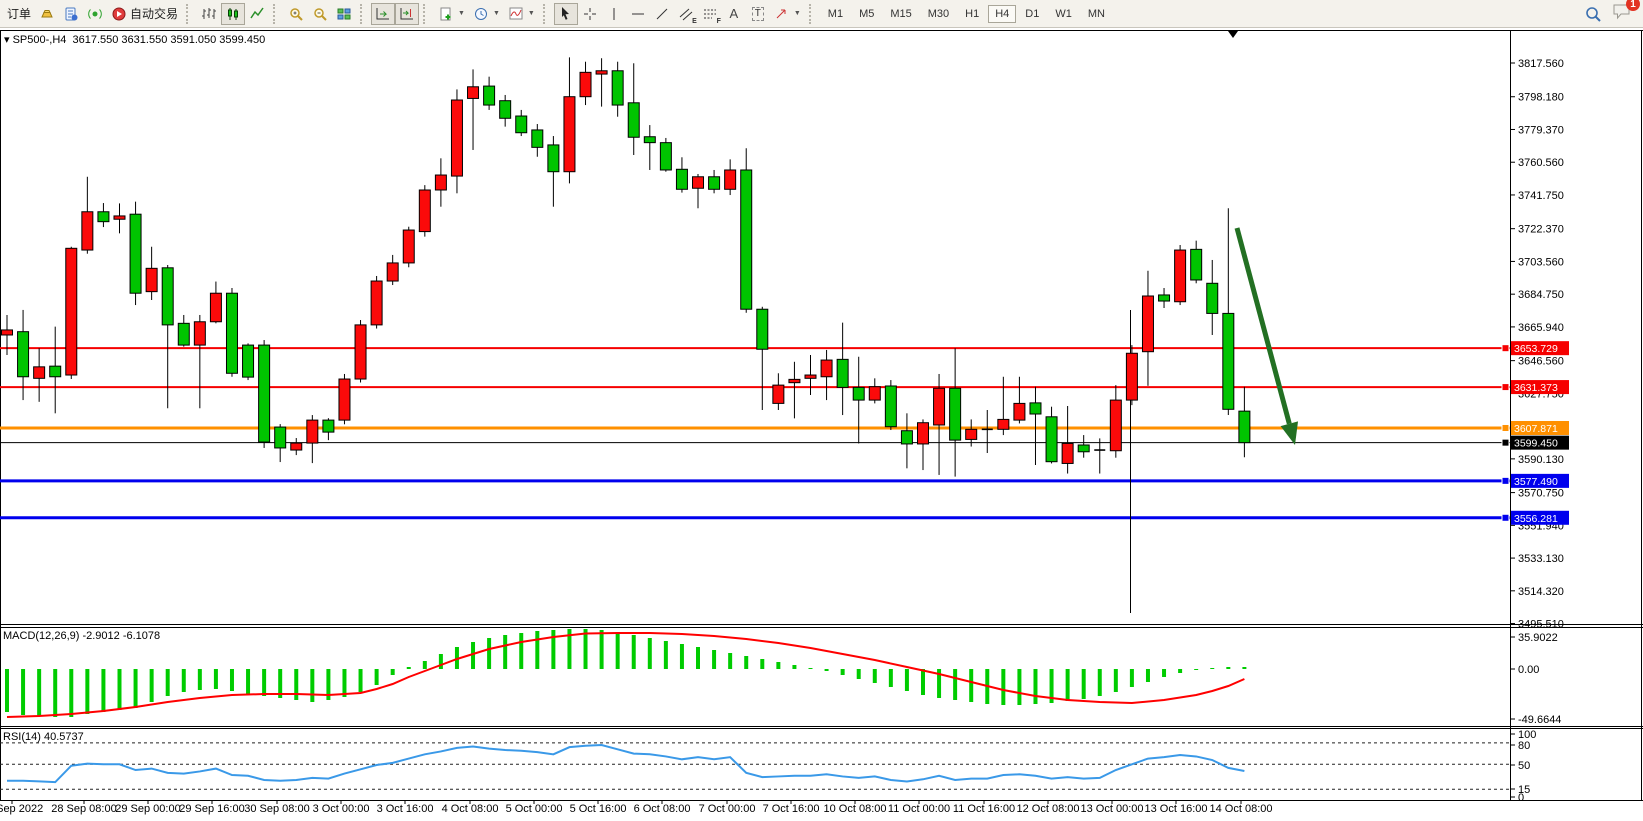  What do you see at coordinates (791, 809) in the screenshot?
I see `date-axis-label: 7 Oct 16:00` at bounding box center [791, 809].